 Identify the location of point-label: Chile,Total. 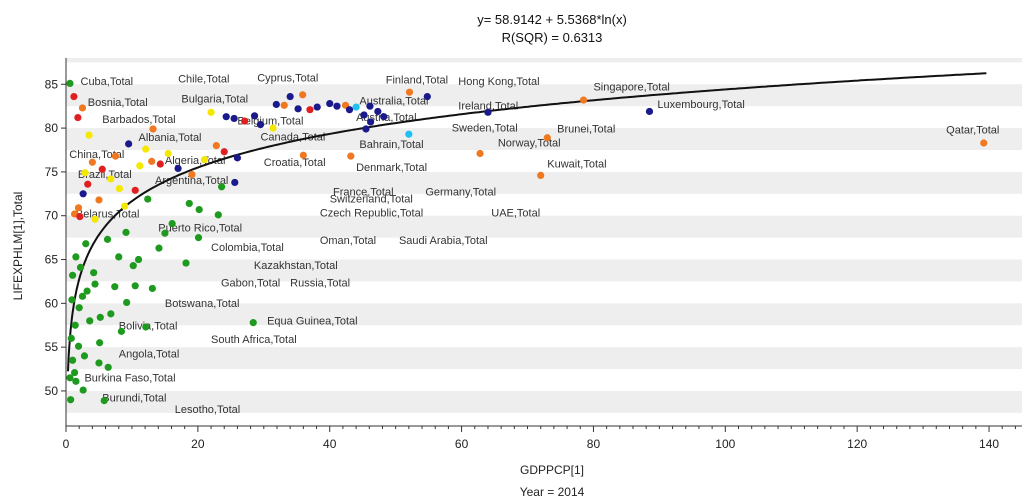
(203, 80).